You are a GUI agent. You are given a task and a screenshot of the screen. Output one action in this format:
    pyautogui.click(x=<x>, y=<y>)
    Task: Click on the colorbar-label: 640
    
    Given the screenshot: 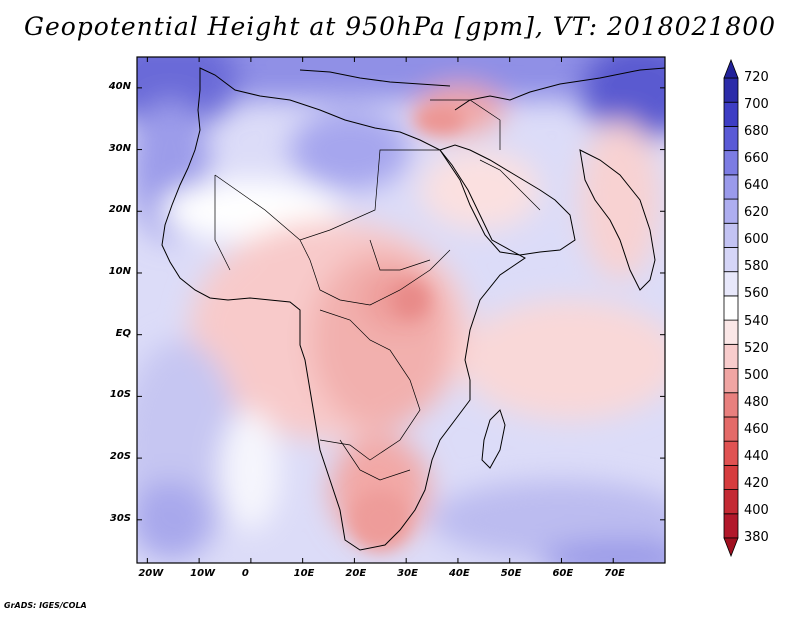 What is the action you would take?
    pyautogui.click(x=756, y=186)
    